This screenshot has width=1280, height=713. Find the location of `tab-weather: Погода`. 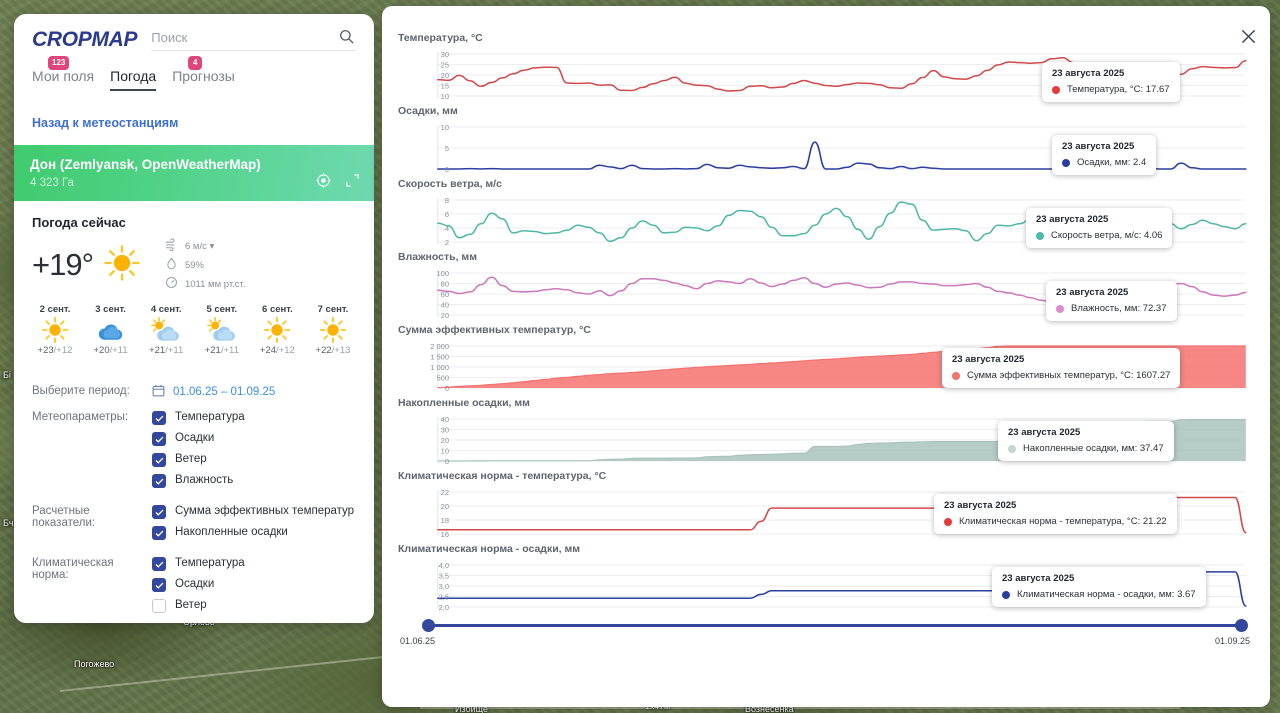

tab-weather: Погода is located at coordinates (133, 79).